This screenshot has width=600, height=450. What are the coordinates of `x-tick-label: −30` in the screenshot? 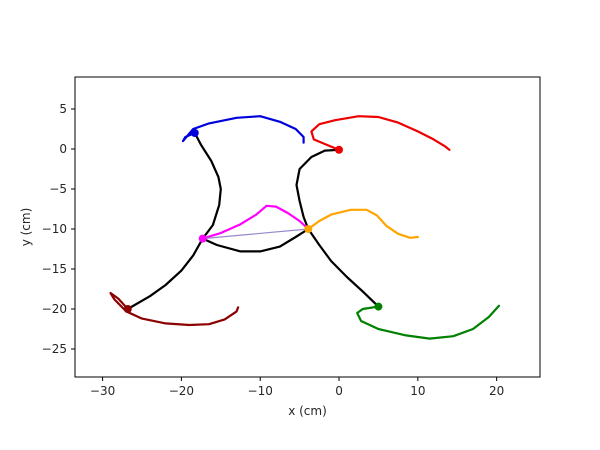 It's located at (102, 391).